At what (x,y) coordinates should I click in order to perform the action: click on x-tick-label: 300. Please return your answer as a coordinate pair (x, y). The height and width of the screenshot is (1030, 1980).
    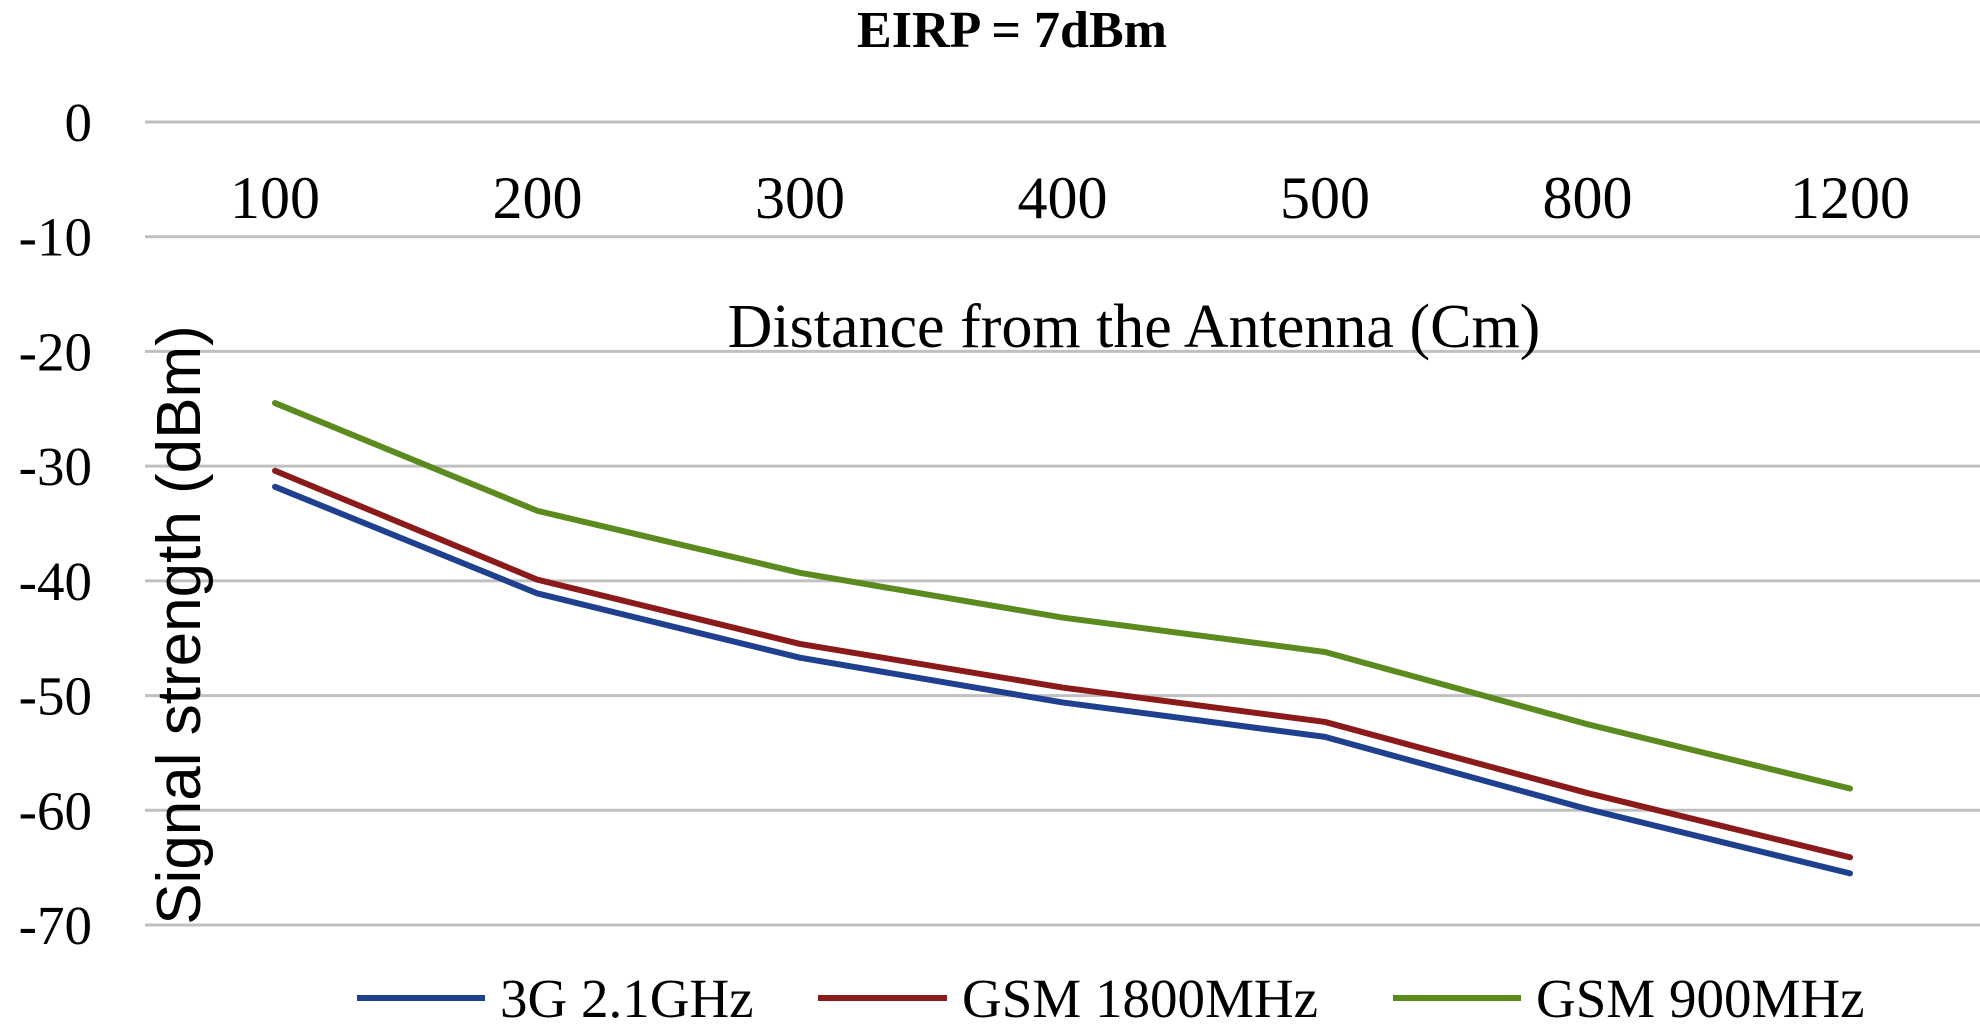
    Looking at the image, I should click on (800, 198).